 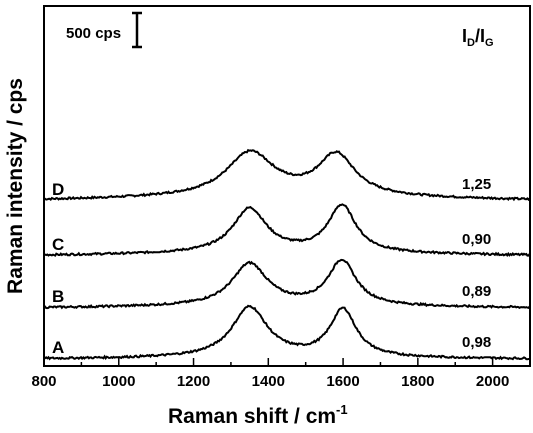 What do you see at coordinates (43, 381) in the screenshot?
I see `x-tick-label: 800` at bounding box center [43, 381].